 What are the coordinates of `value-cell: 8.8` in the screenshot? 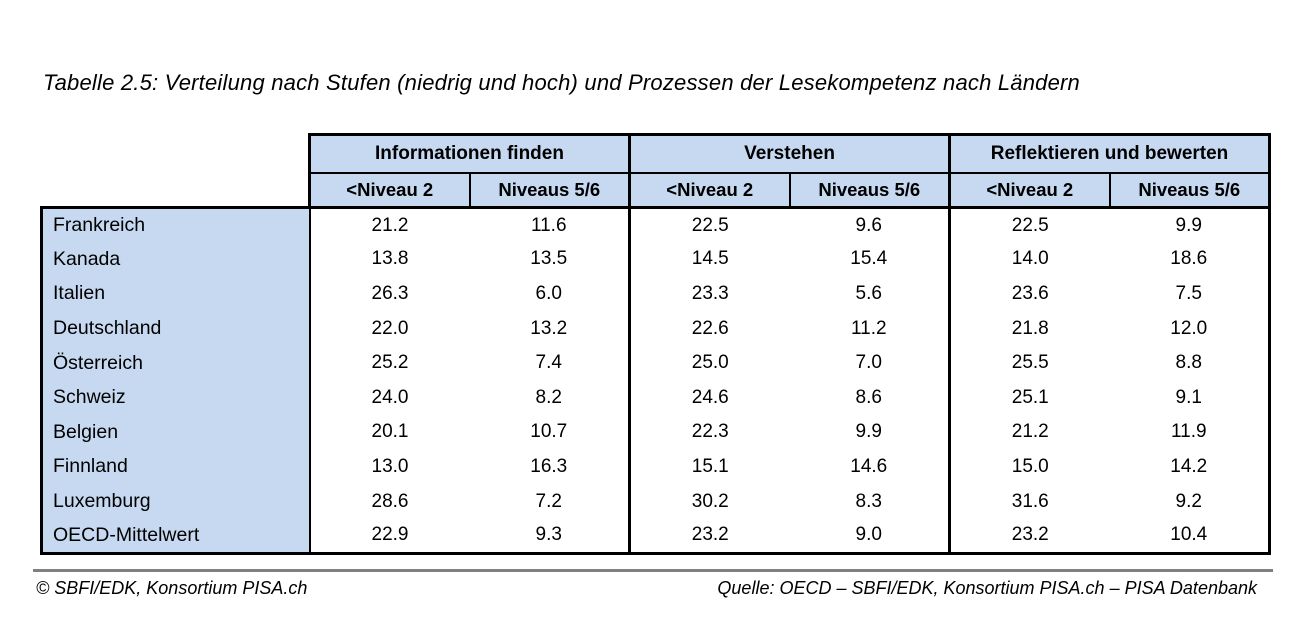 It's located at (1190, 363).